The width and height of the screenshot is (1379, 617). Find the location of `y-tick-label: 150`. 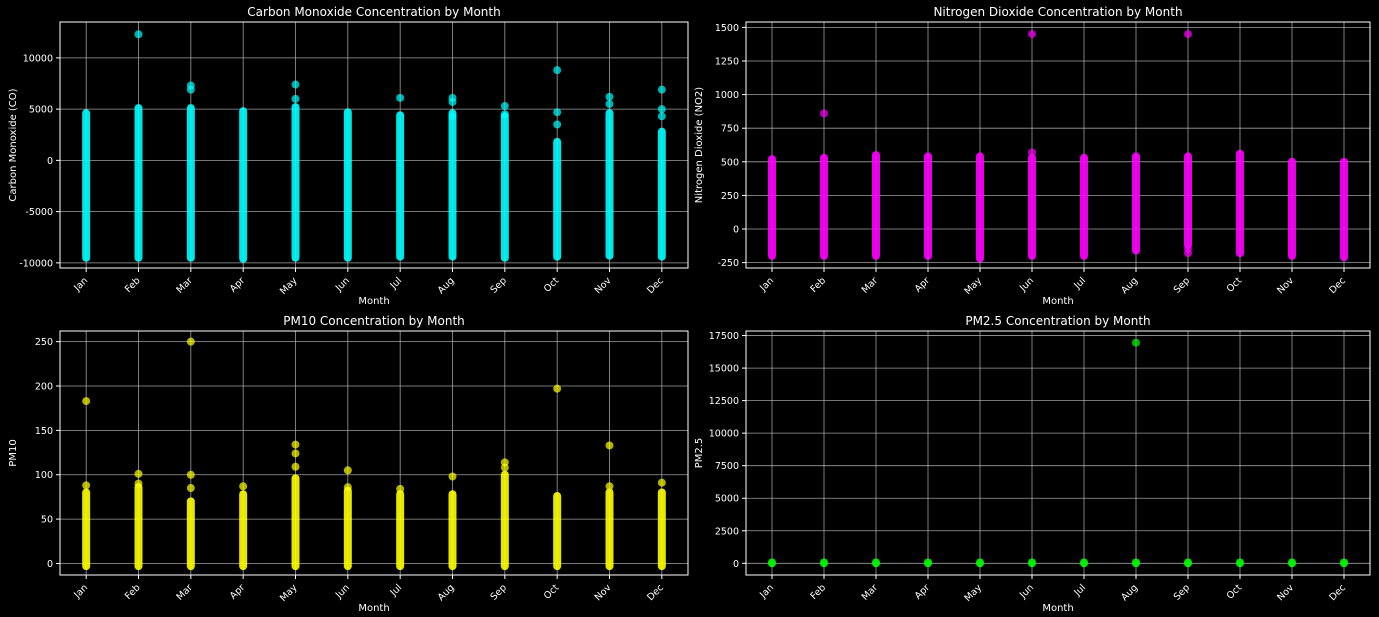

y-tick-label: 150 is located at coordinates (44, 431).